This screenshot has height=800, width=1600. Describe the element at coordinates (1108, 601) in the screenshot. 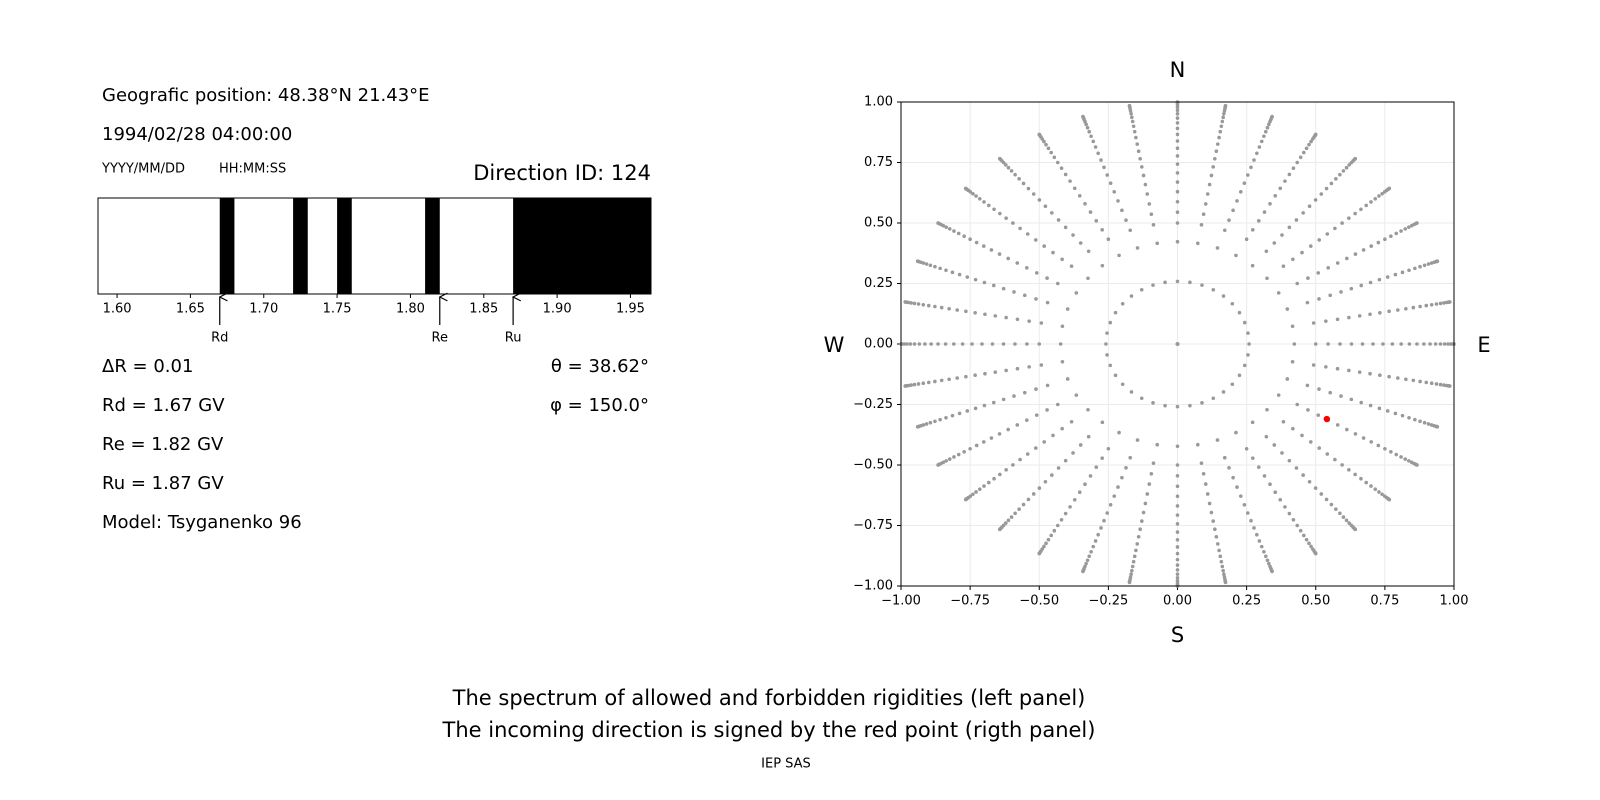

I see `x-tick-label: −0.25` at that location.